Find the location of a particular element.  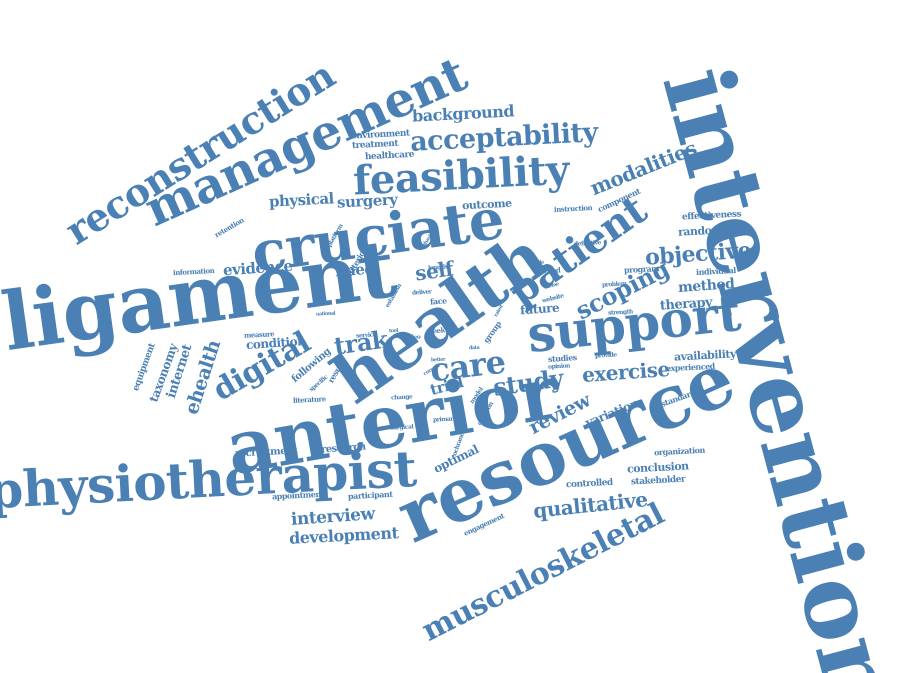

word-strength: strength is located at coordinates (620, 312).